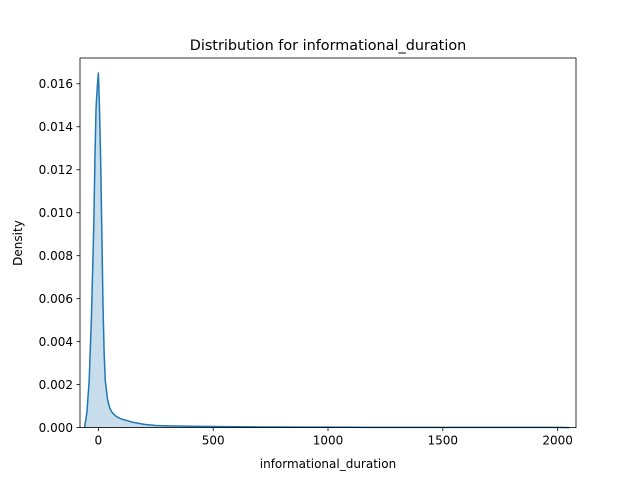 The image size is (640, 484). Describe the element at coordinates (99, 441) in the screenshot. I see `x-tick-label: 0` at that location.